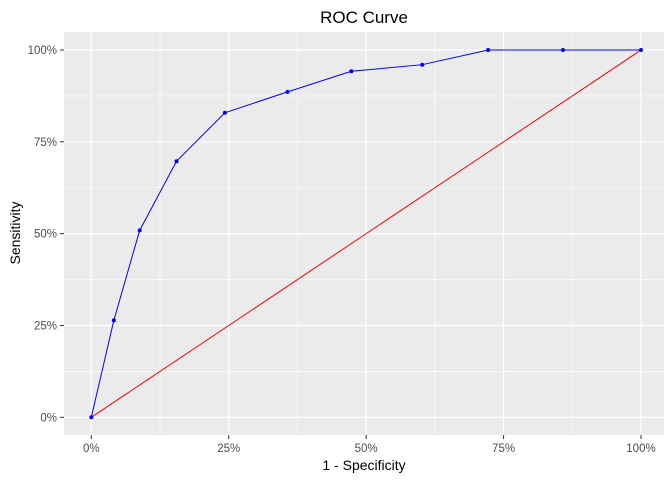  I want to click on x-tick-label: 0%, so click(91, 449).